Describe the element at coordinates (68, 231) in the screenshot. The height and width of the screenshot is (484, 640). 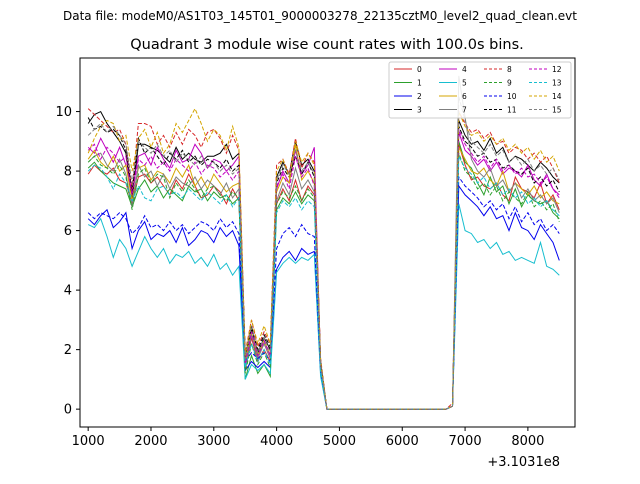
I see `y-tick-label: 6` at that location.